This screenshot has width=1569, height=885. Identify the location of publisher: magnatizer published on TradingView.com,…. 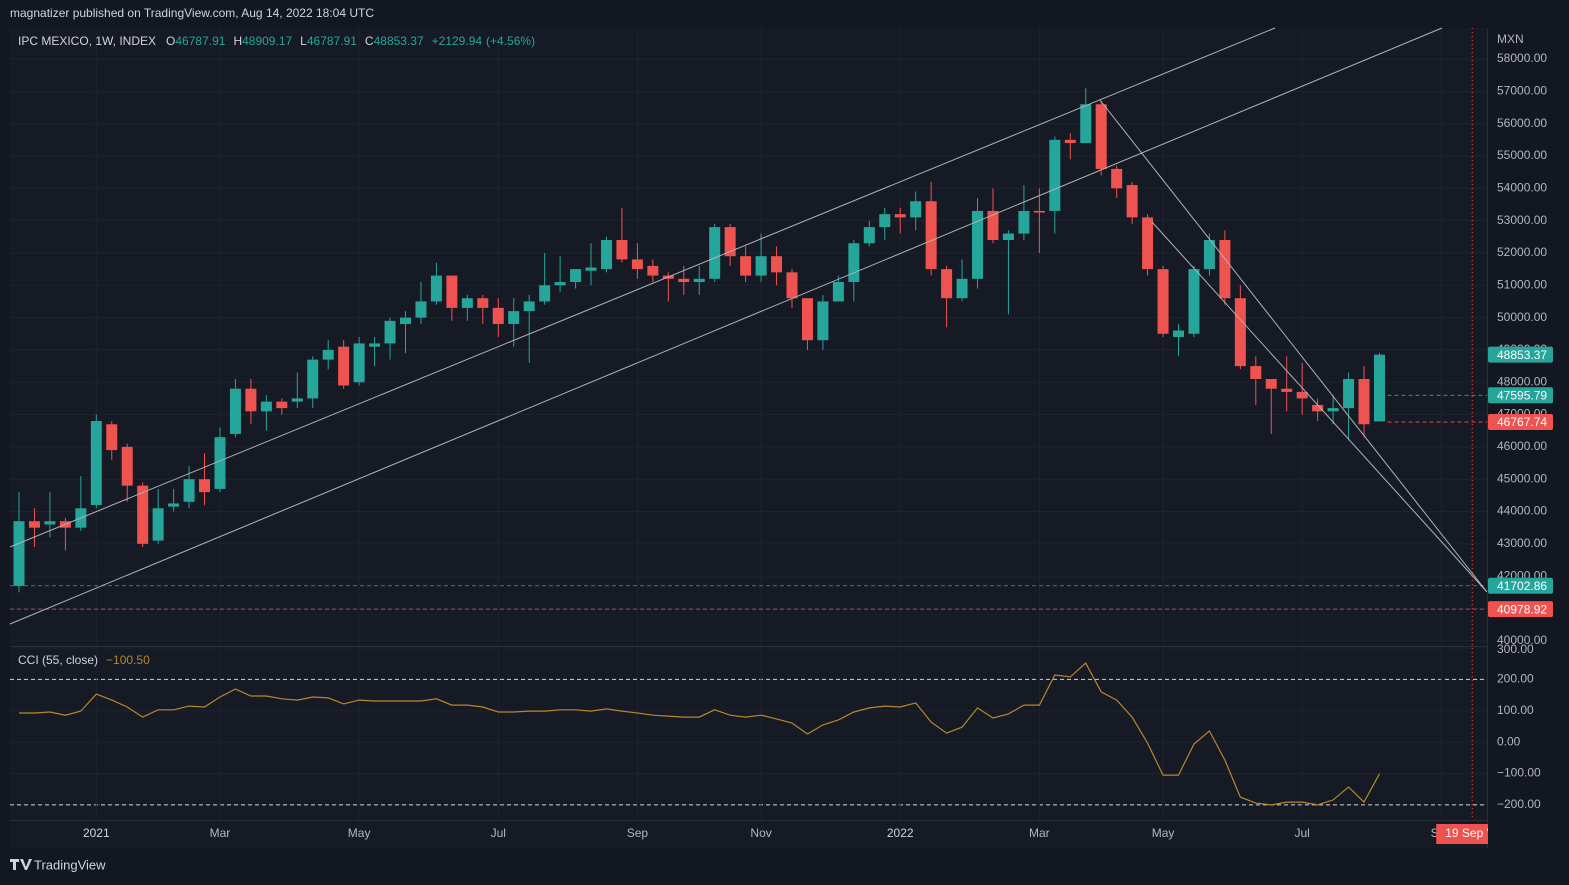
(192, 13).